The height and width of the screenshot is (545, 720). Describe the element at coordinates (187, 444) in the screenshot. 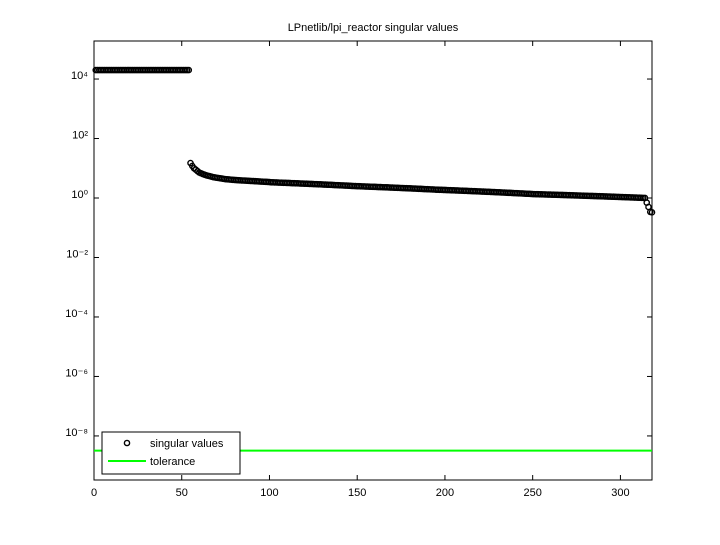

I see `legend-label: singular values` at that location.